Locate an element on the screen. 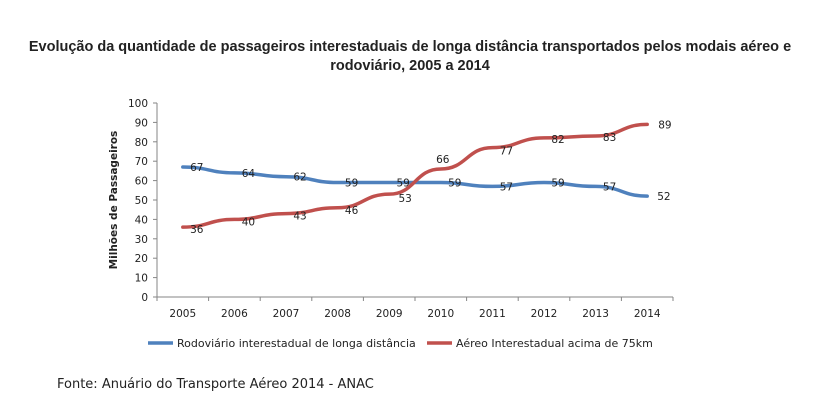  y-axis-title: Milhões de Passageiros is located at coordinates (114, 200).